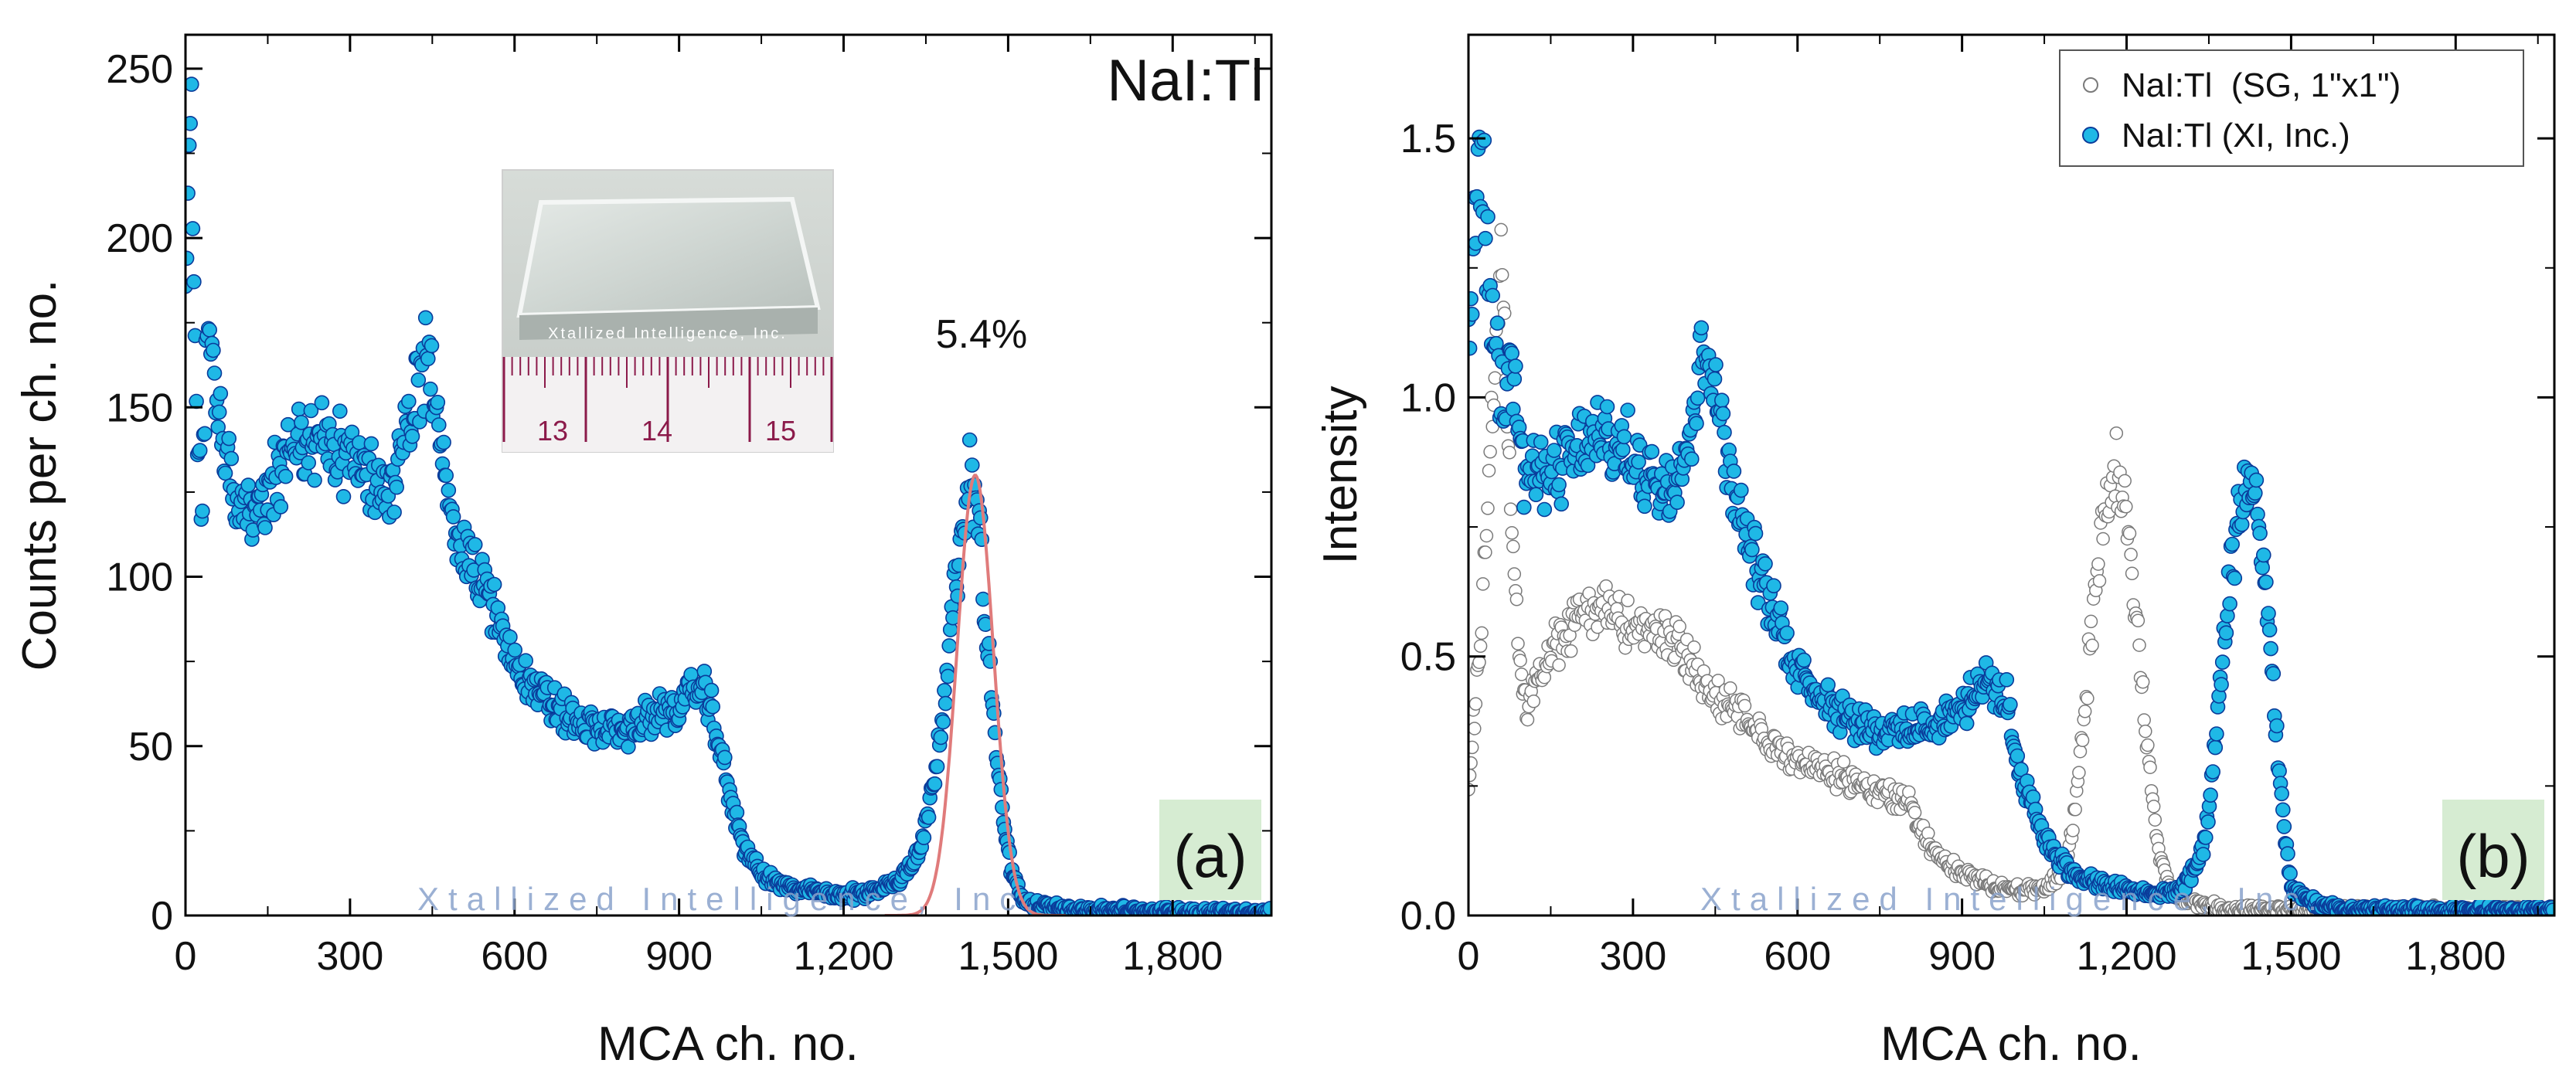 The width and height of the screenshot is (2576, 1087). Describe the element at coordinates (1185, 81) in the screenshot. I see `chart-title: NaI:Tl` at that location.